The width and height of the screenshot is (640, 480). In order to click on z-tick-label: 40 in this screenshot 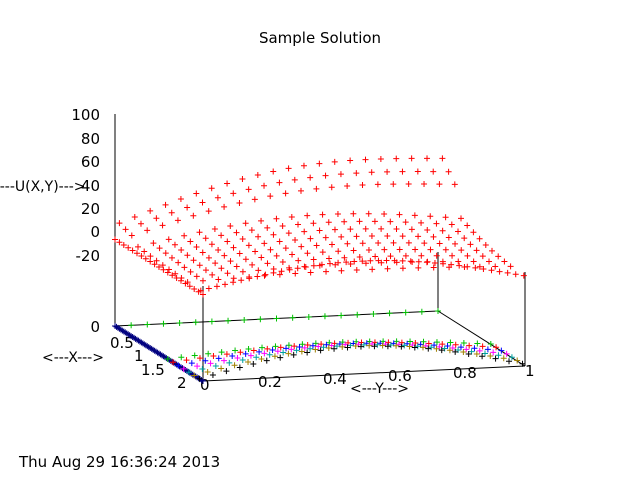, I will do `click(90, 186)`.